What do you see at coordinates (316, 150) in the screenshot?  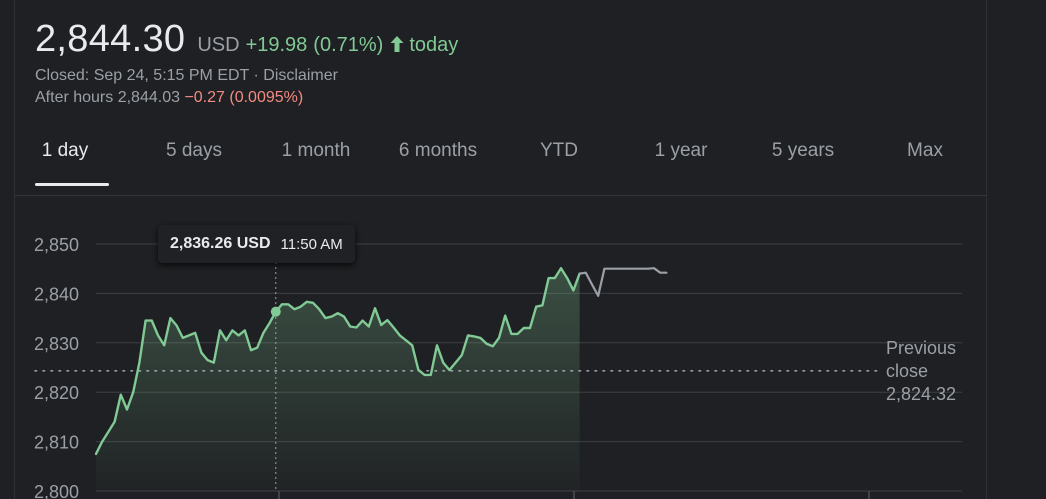 I see `tab-1-month: 1 month` at bounding box center [316, 150].